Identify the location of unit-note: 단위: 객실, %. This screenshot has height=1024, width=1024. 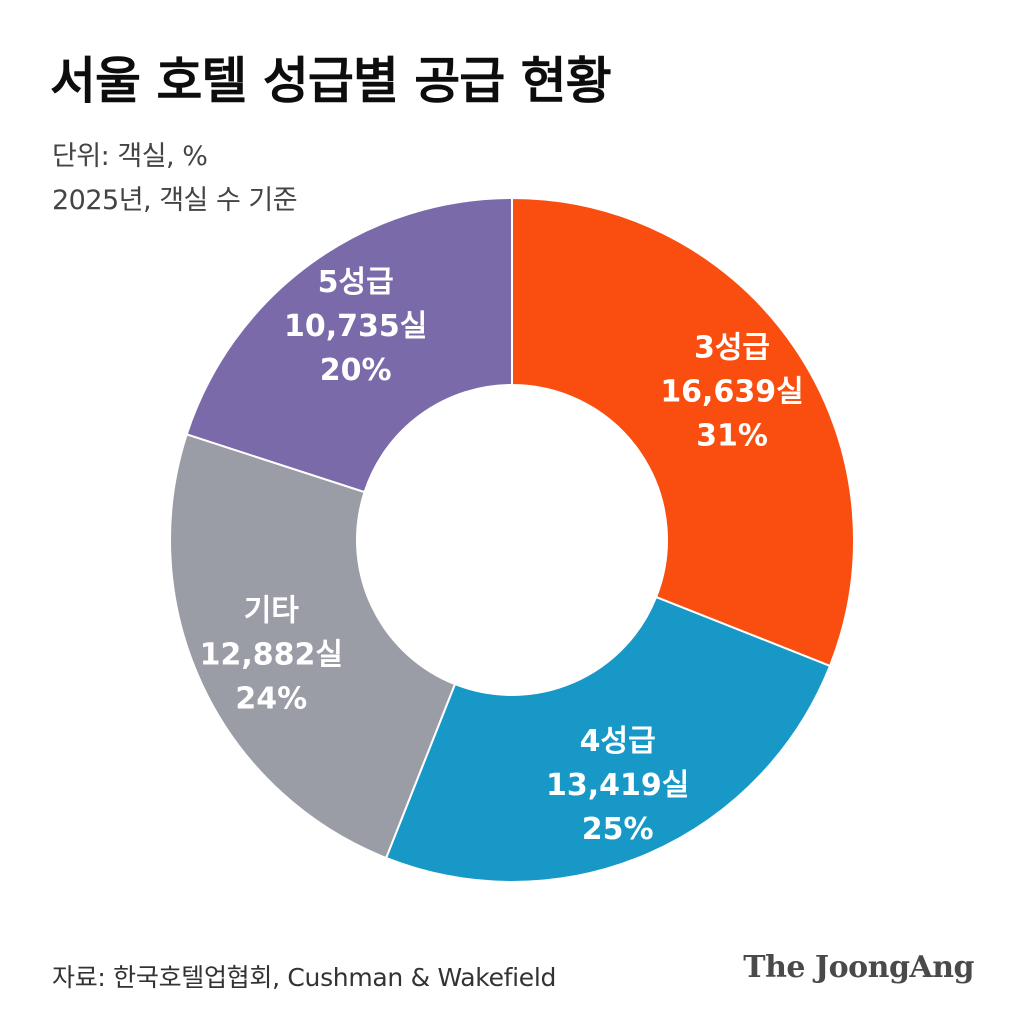
(130, 156).